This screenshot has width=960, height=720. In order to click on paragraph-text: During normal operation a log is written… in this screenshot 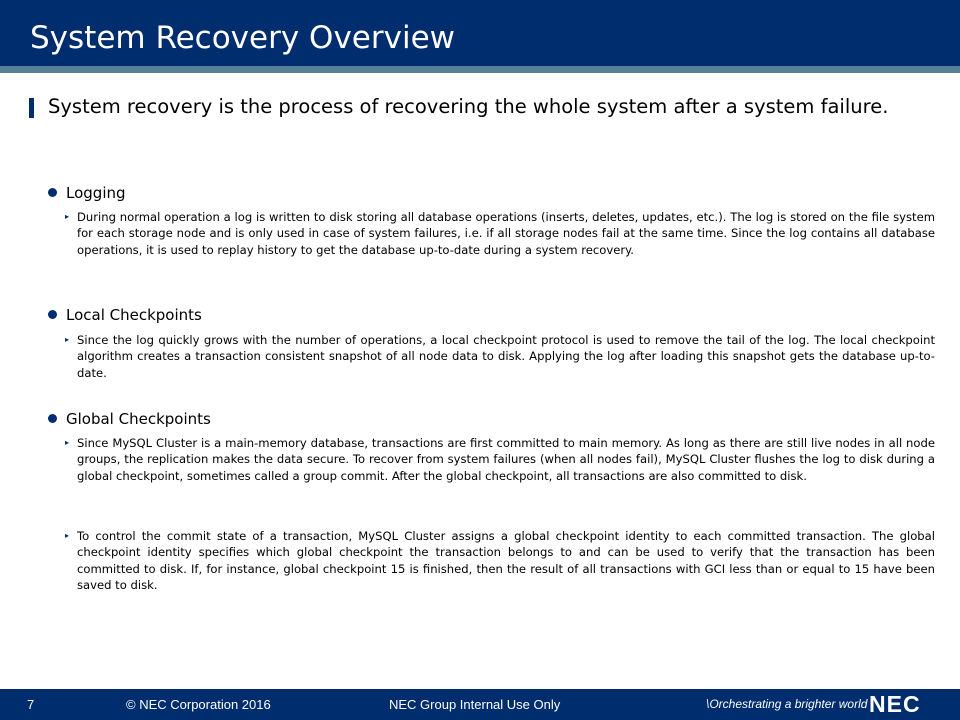, I will do `click(506, 233)`.